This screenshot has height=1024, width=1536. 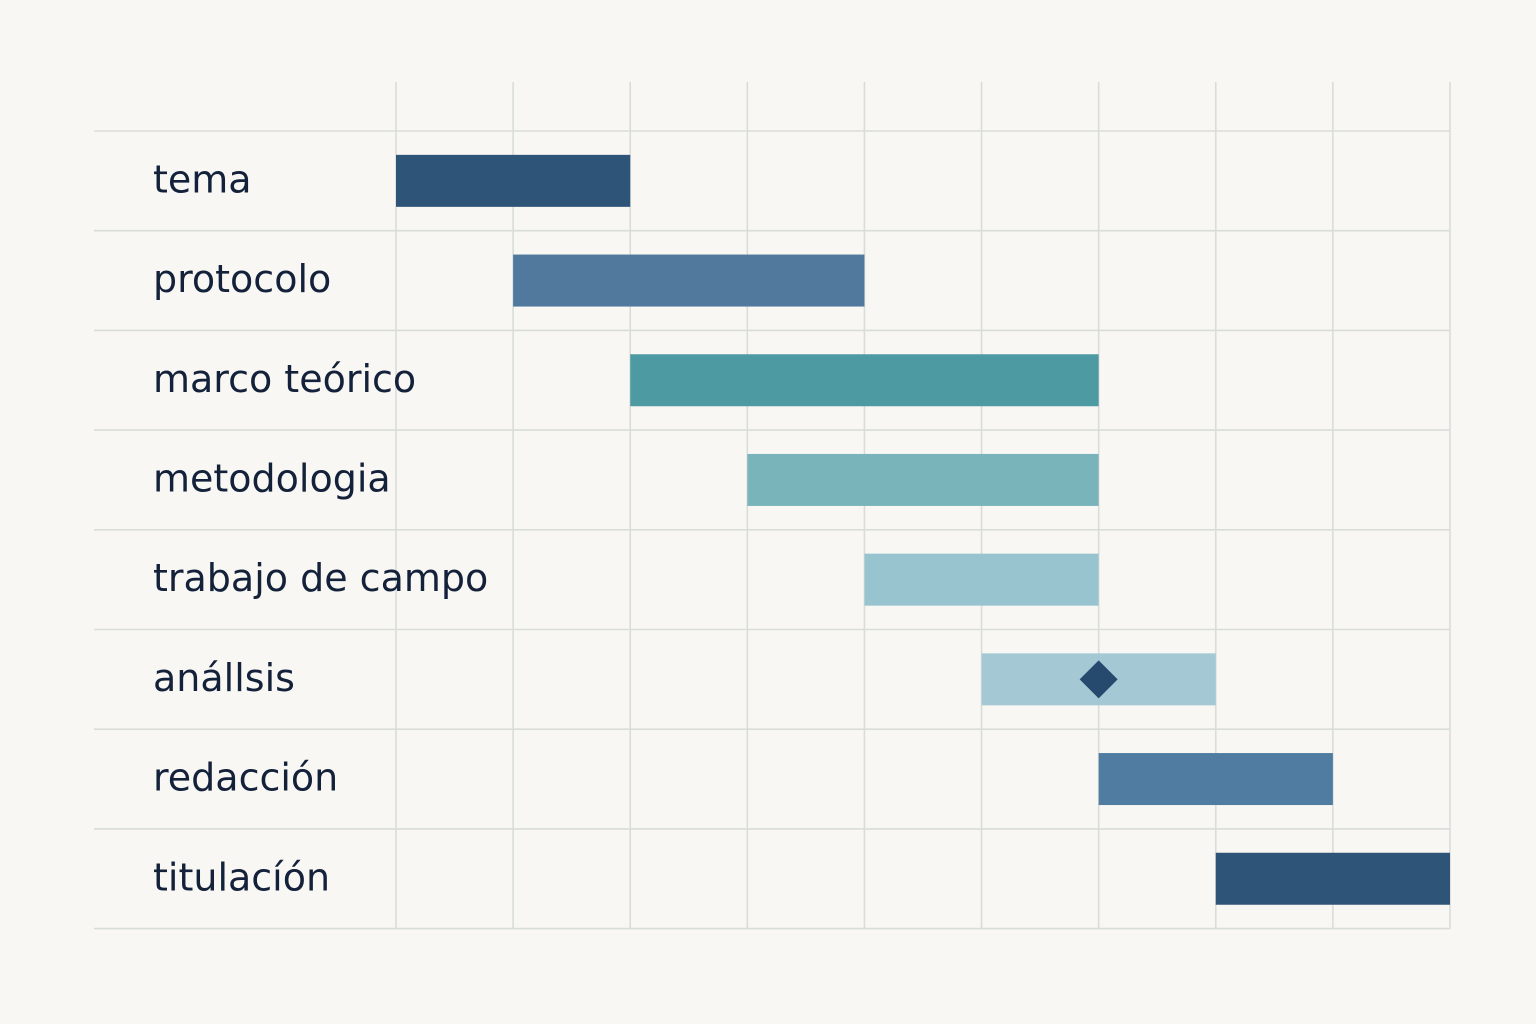 What do you see at coordinates (320, 578) in the screenshot?
I see `task-label: trabajo de campo` at bounding box center [320, 578].